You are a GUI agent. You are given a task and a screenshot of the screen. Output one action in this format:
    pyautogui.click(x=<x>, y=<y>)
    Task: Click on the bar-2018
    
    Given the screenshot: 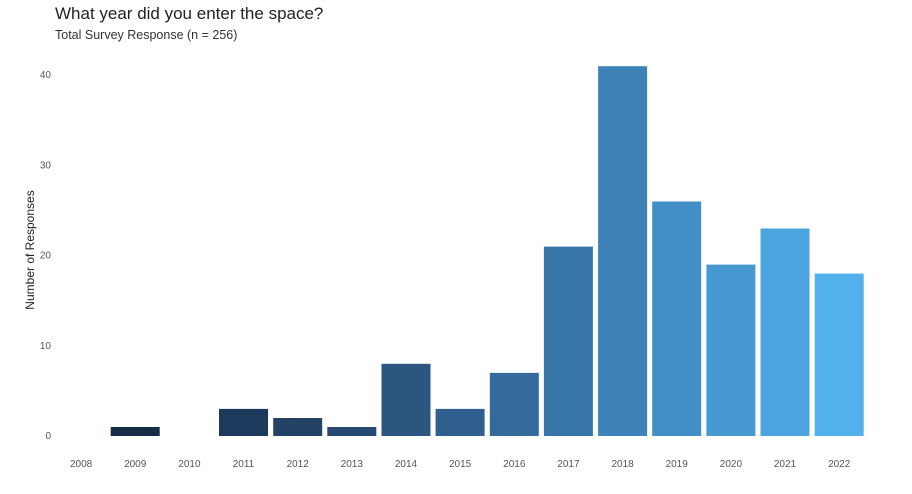 What is the action you would take?
    pyautogui.click(x=623, y=251)
    